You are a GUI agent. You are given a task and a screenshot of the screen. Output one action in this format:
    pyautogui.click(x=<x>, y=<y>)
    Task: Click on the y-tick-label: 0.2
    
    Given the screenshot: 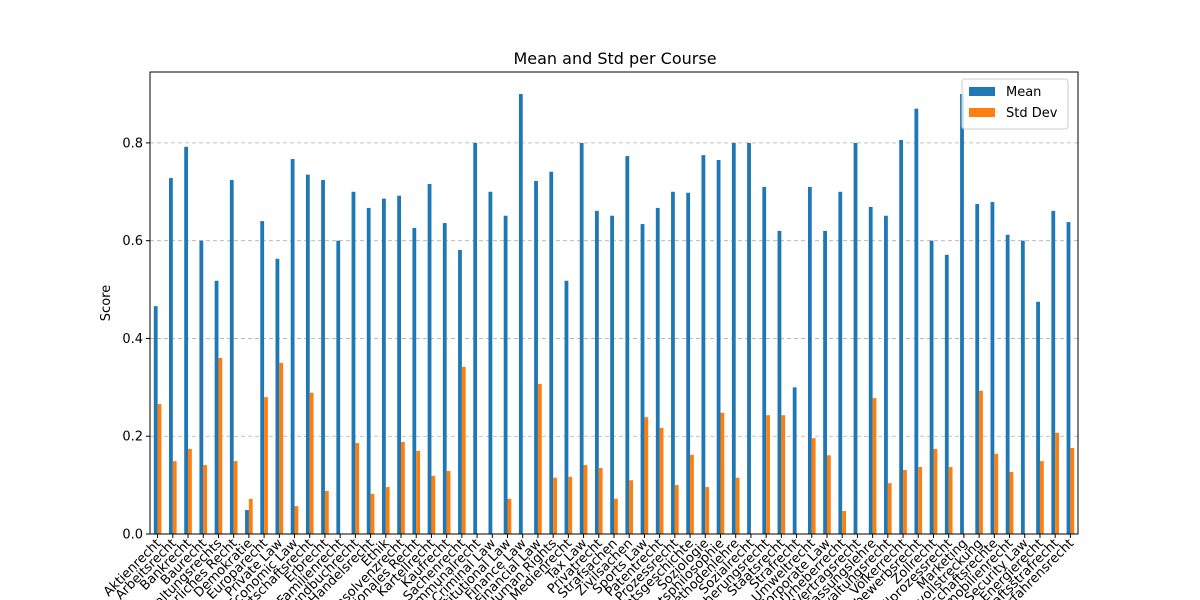 What is the action you would take?
    pyautogui.click(x=132, y=437)
    